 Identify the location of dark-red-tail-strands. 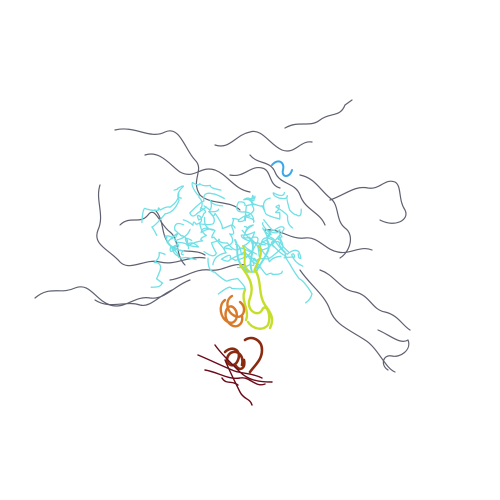
(235, 375).